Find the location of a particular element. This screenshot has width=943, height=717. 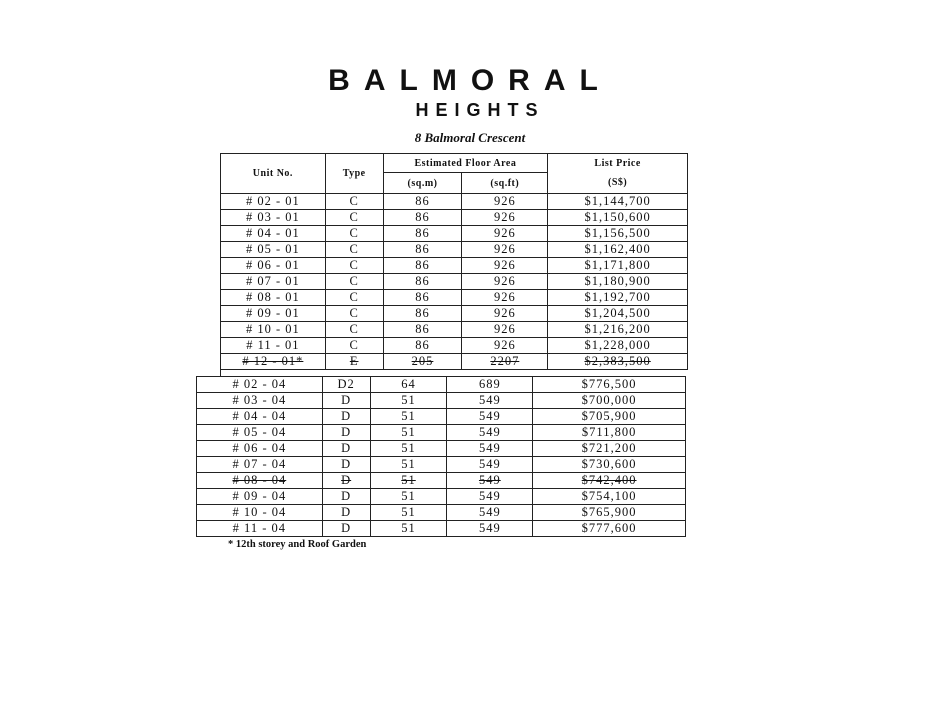

table-row: # 04 - 01 C 86 926 $1,156,500 is located at coordinates (454, 233).